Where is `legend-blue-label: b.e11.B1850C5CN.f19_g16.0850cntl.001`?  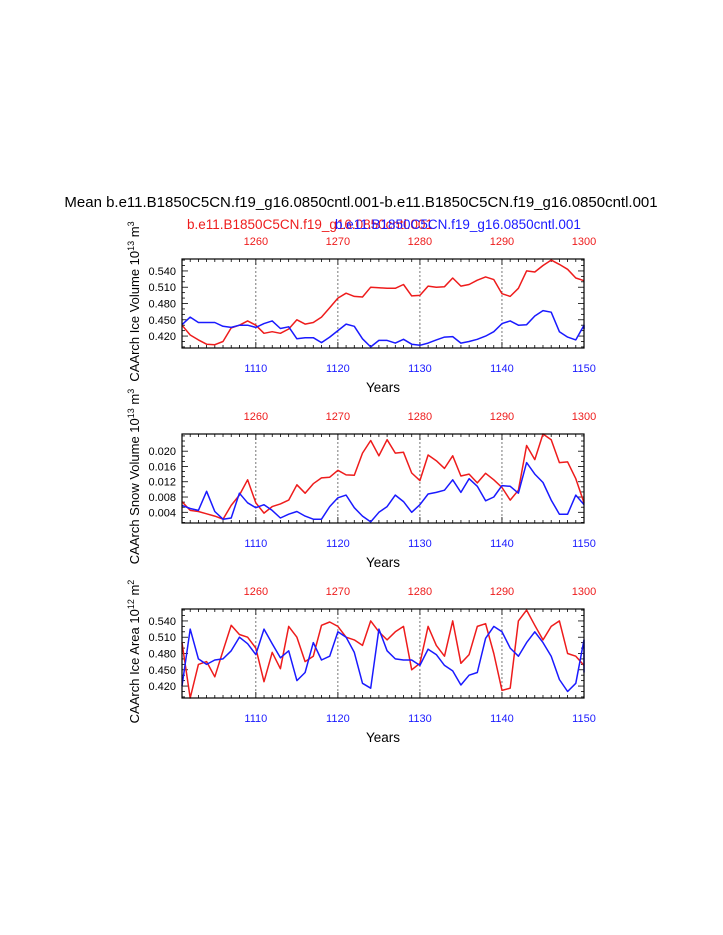
legend-blue-label: b.e11.B1850C5CN.f19_g16.0850cntl.001 is located at coordinates (458, 224).